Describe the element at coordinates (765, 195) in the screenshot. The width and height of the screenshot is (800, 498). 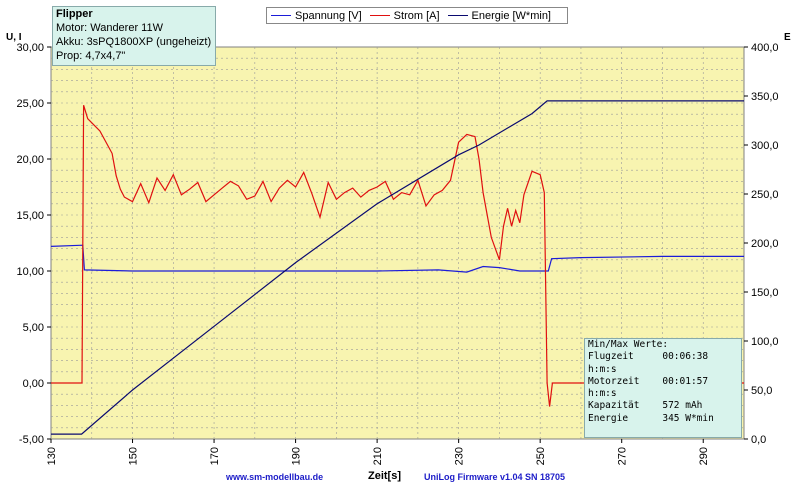
I see `y-right-tick-label: 250,0` at that location.